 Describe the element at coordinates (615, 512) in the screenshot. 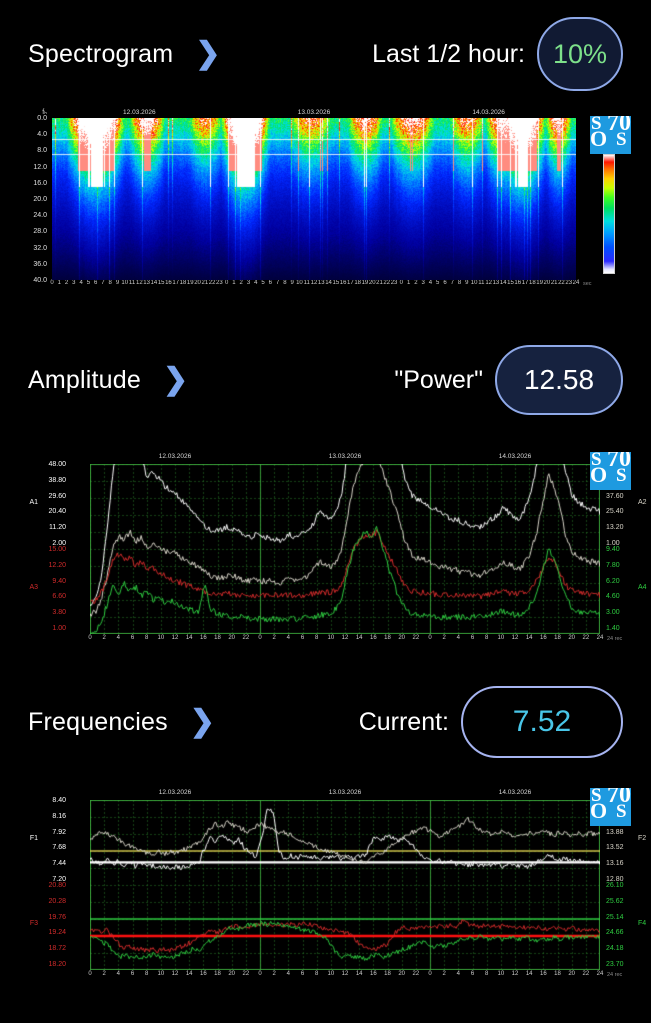

I see `axis-tick-label: 25.40` at that location.